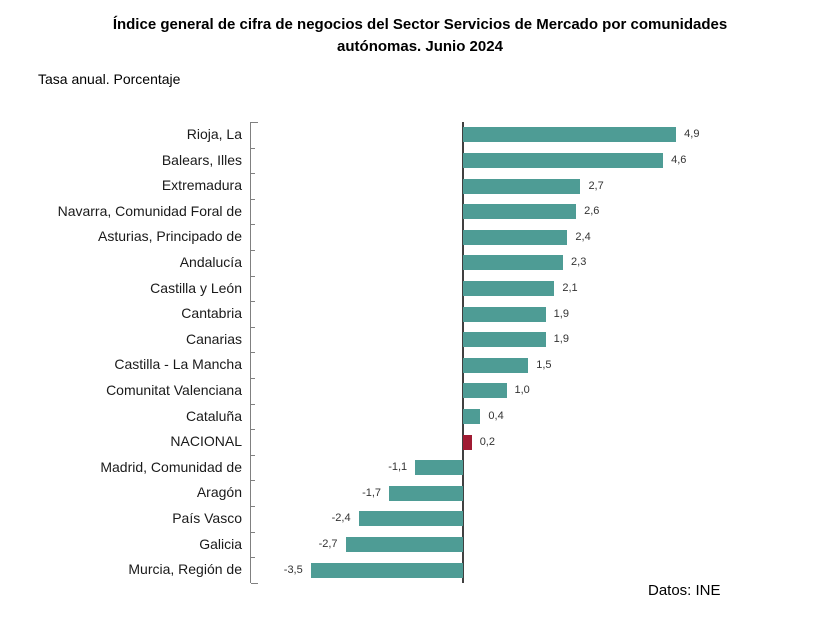 The image size is (840, 630). I want to click on value-label: 0,4, so click(496, 415).